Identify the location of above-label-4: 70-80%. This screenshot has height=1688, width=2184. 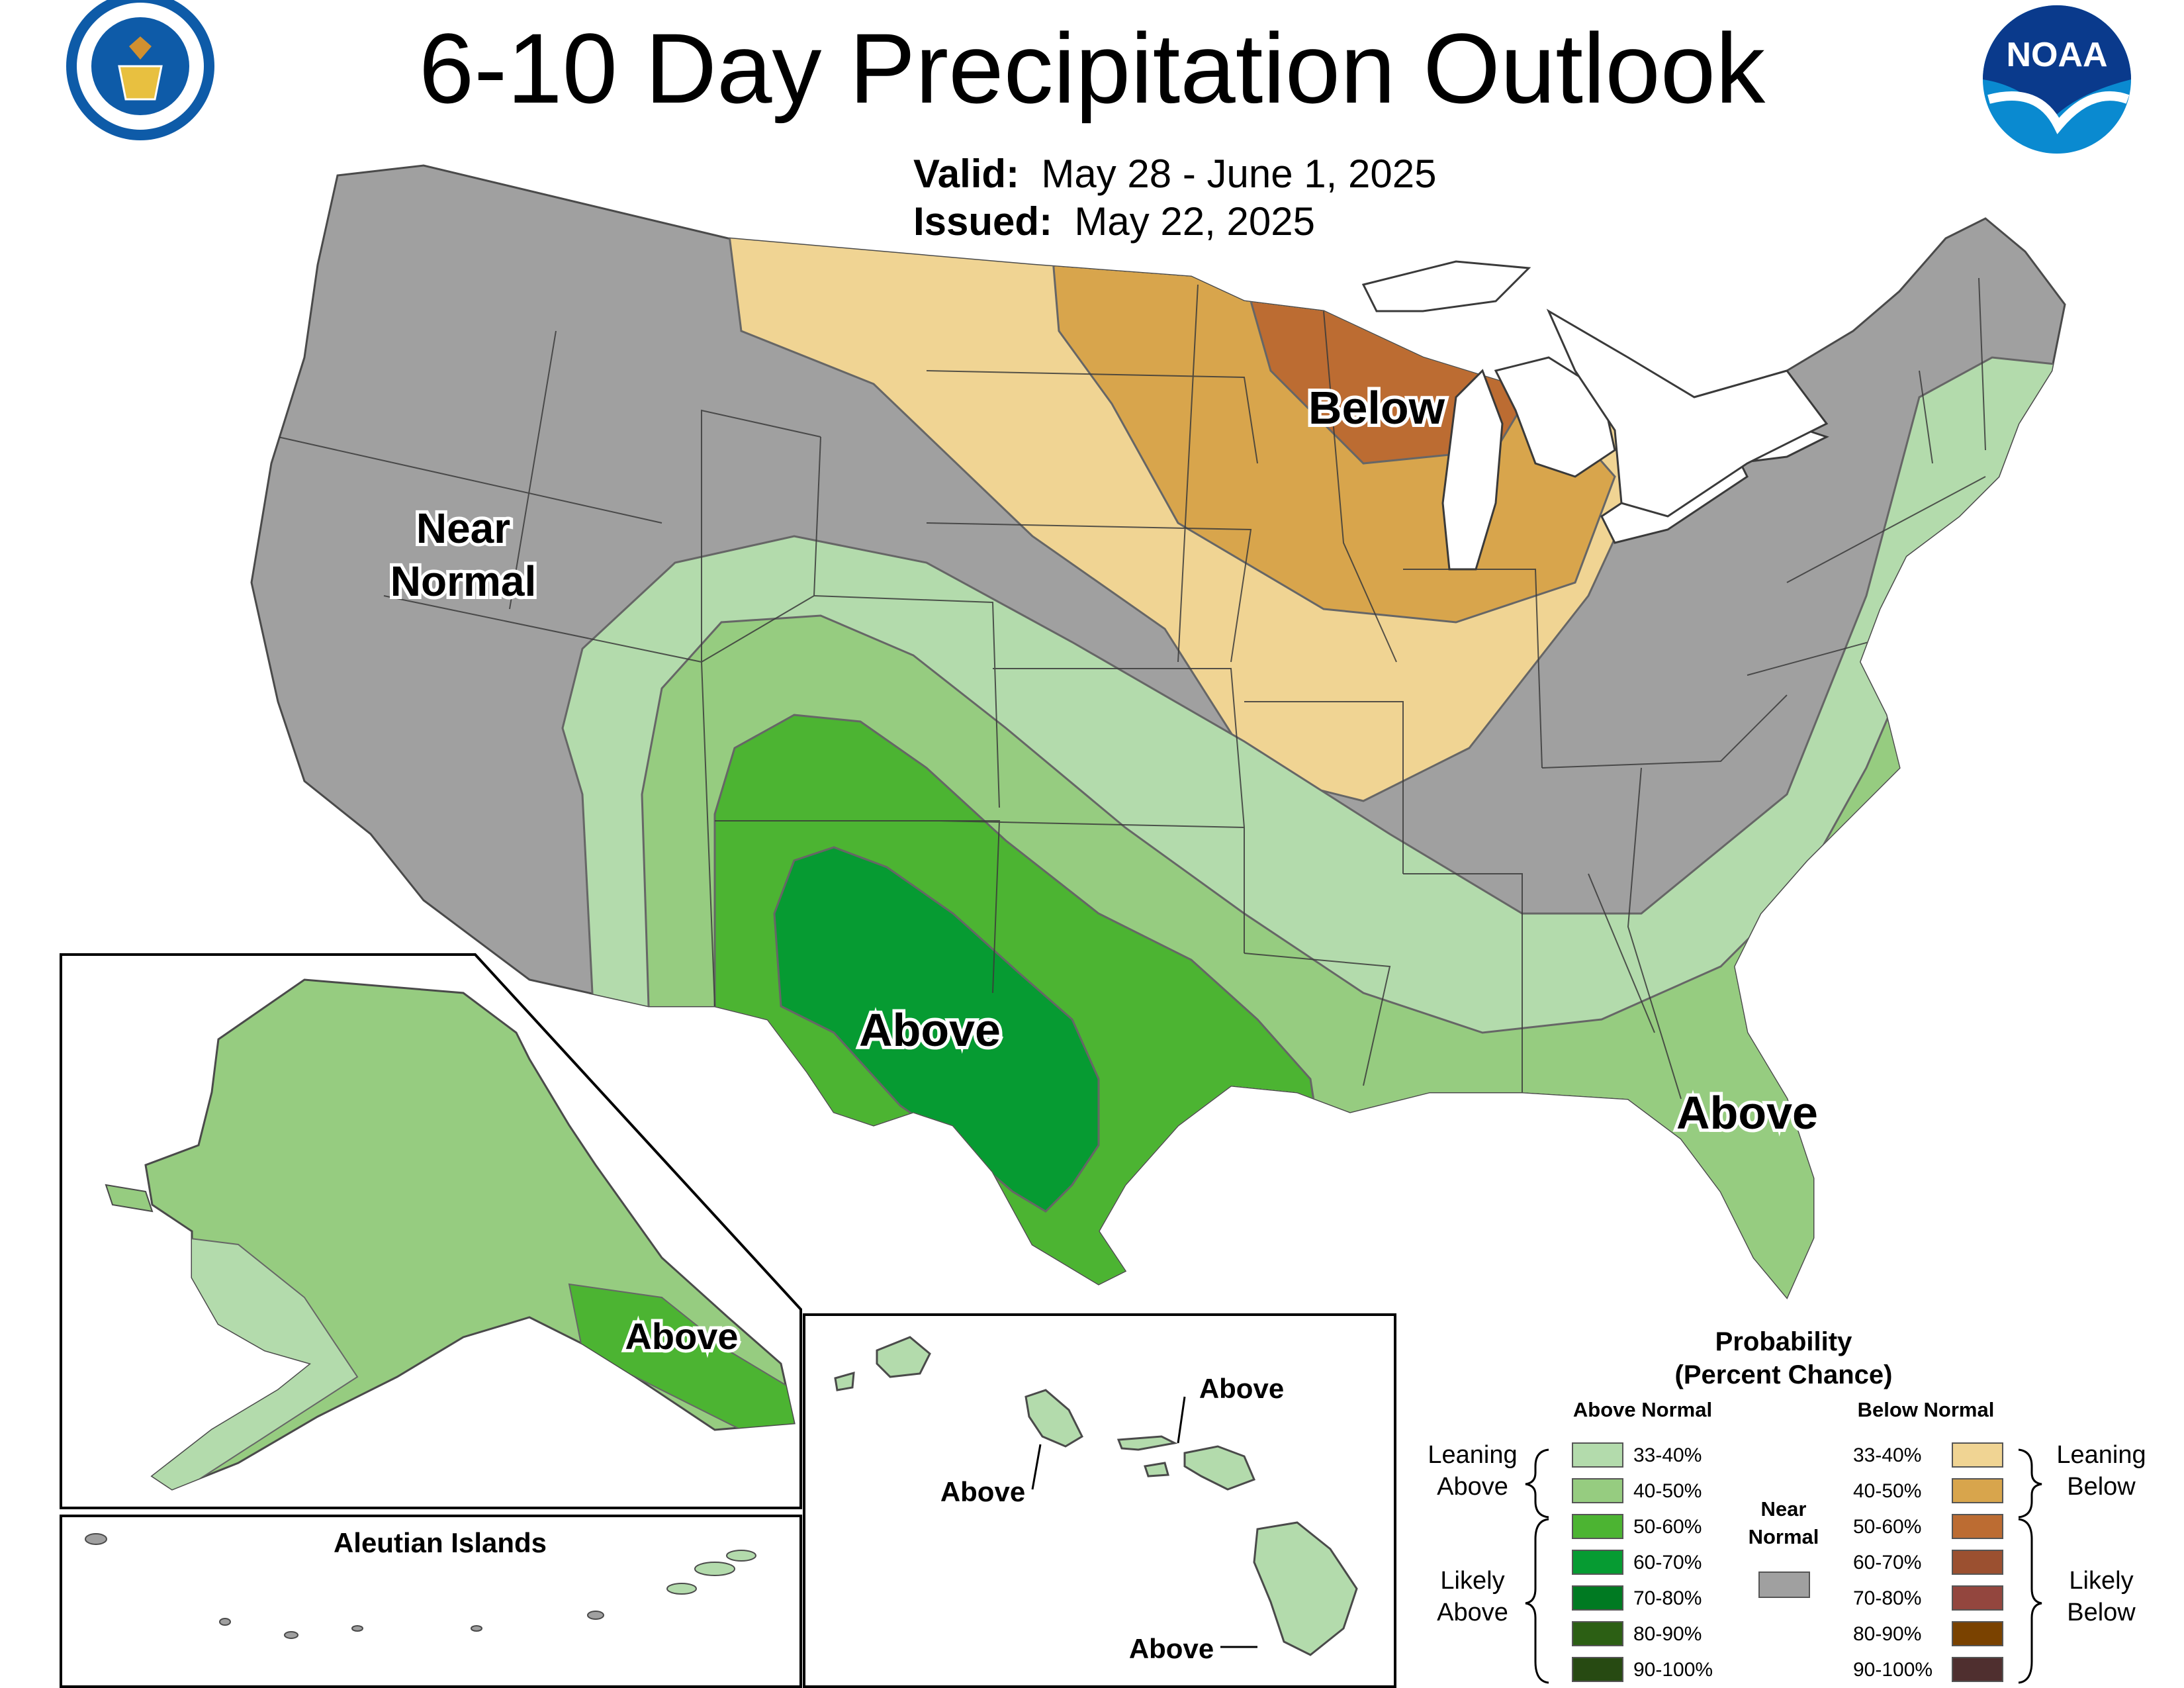
(1667, 1598).